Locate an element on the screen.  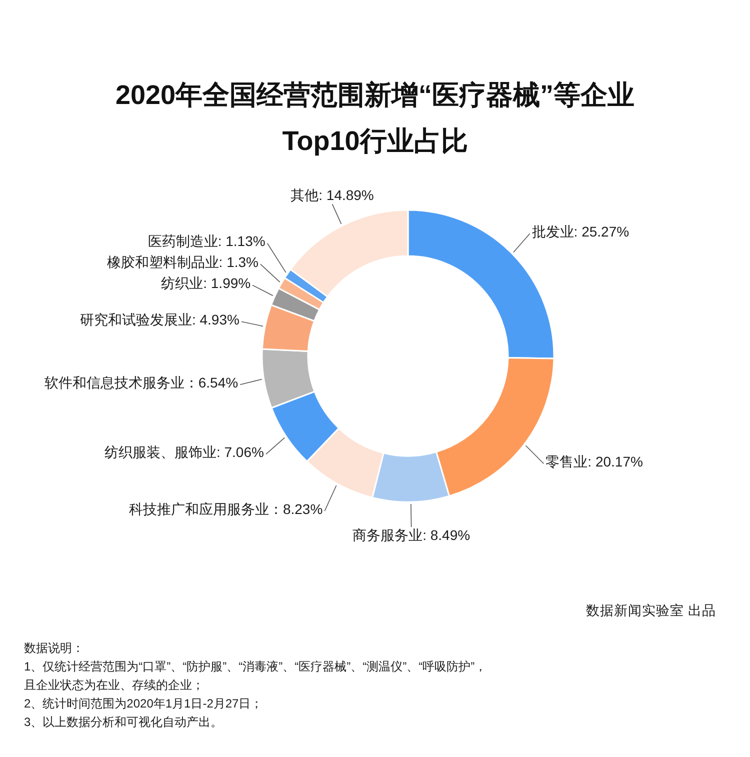
text: 数据说明： is located at coordinates (54, 648).